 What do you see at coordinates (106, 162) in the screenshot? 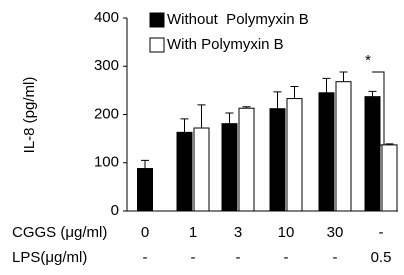
I see `y-tick-label: 100` at bounding box center [106, 162].